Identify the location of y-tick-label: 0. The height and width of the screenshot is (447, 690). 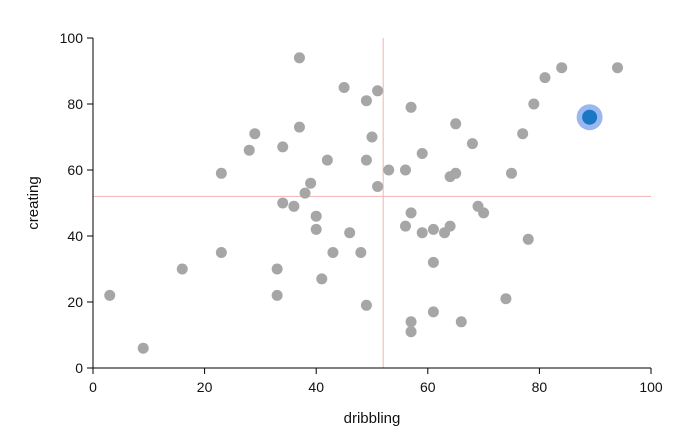
(79, 368).